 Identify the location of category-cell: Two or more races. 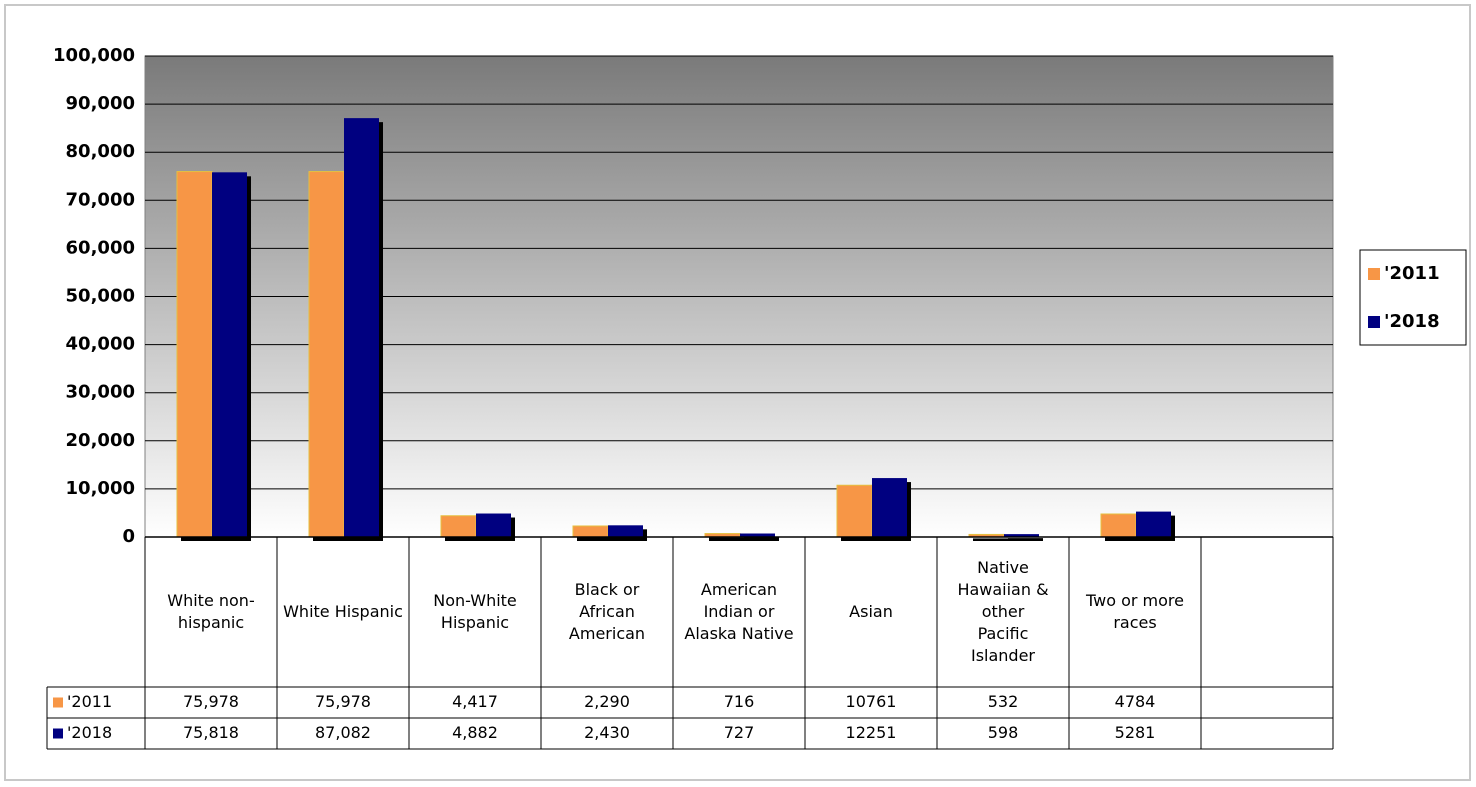
(1135, 611).